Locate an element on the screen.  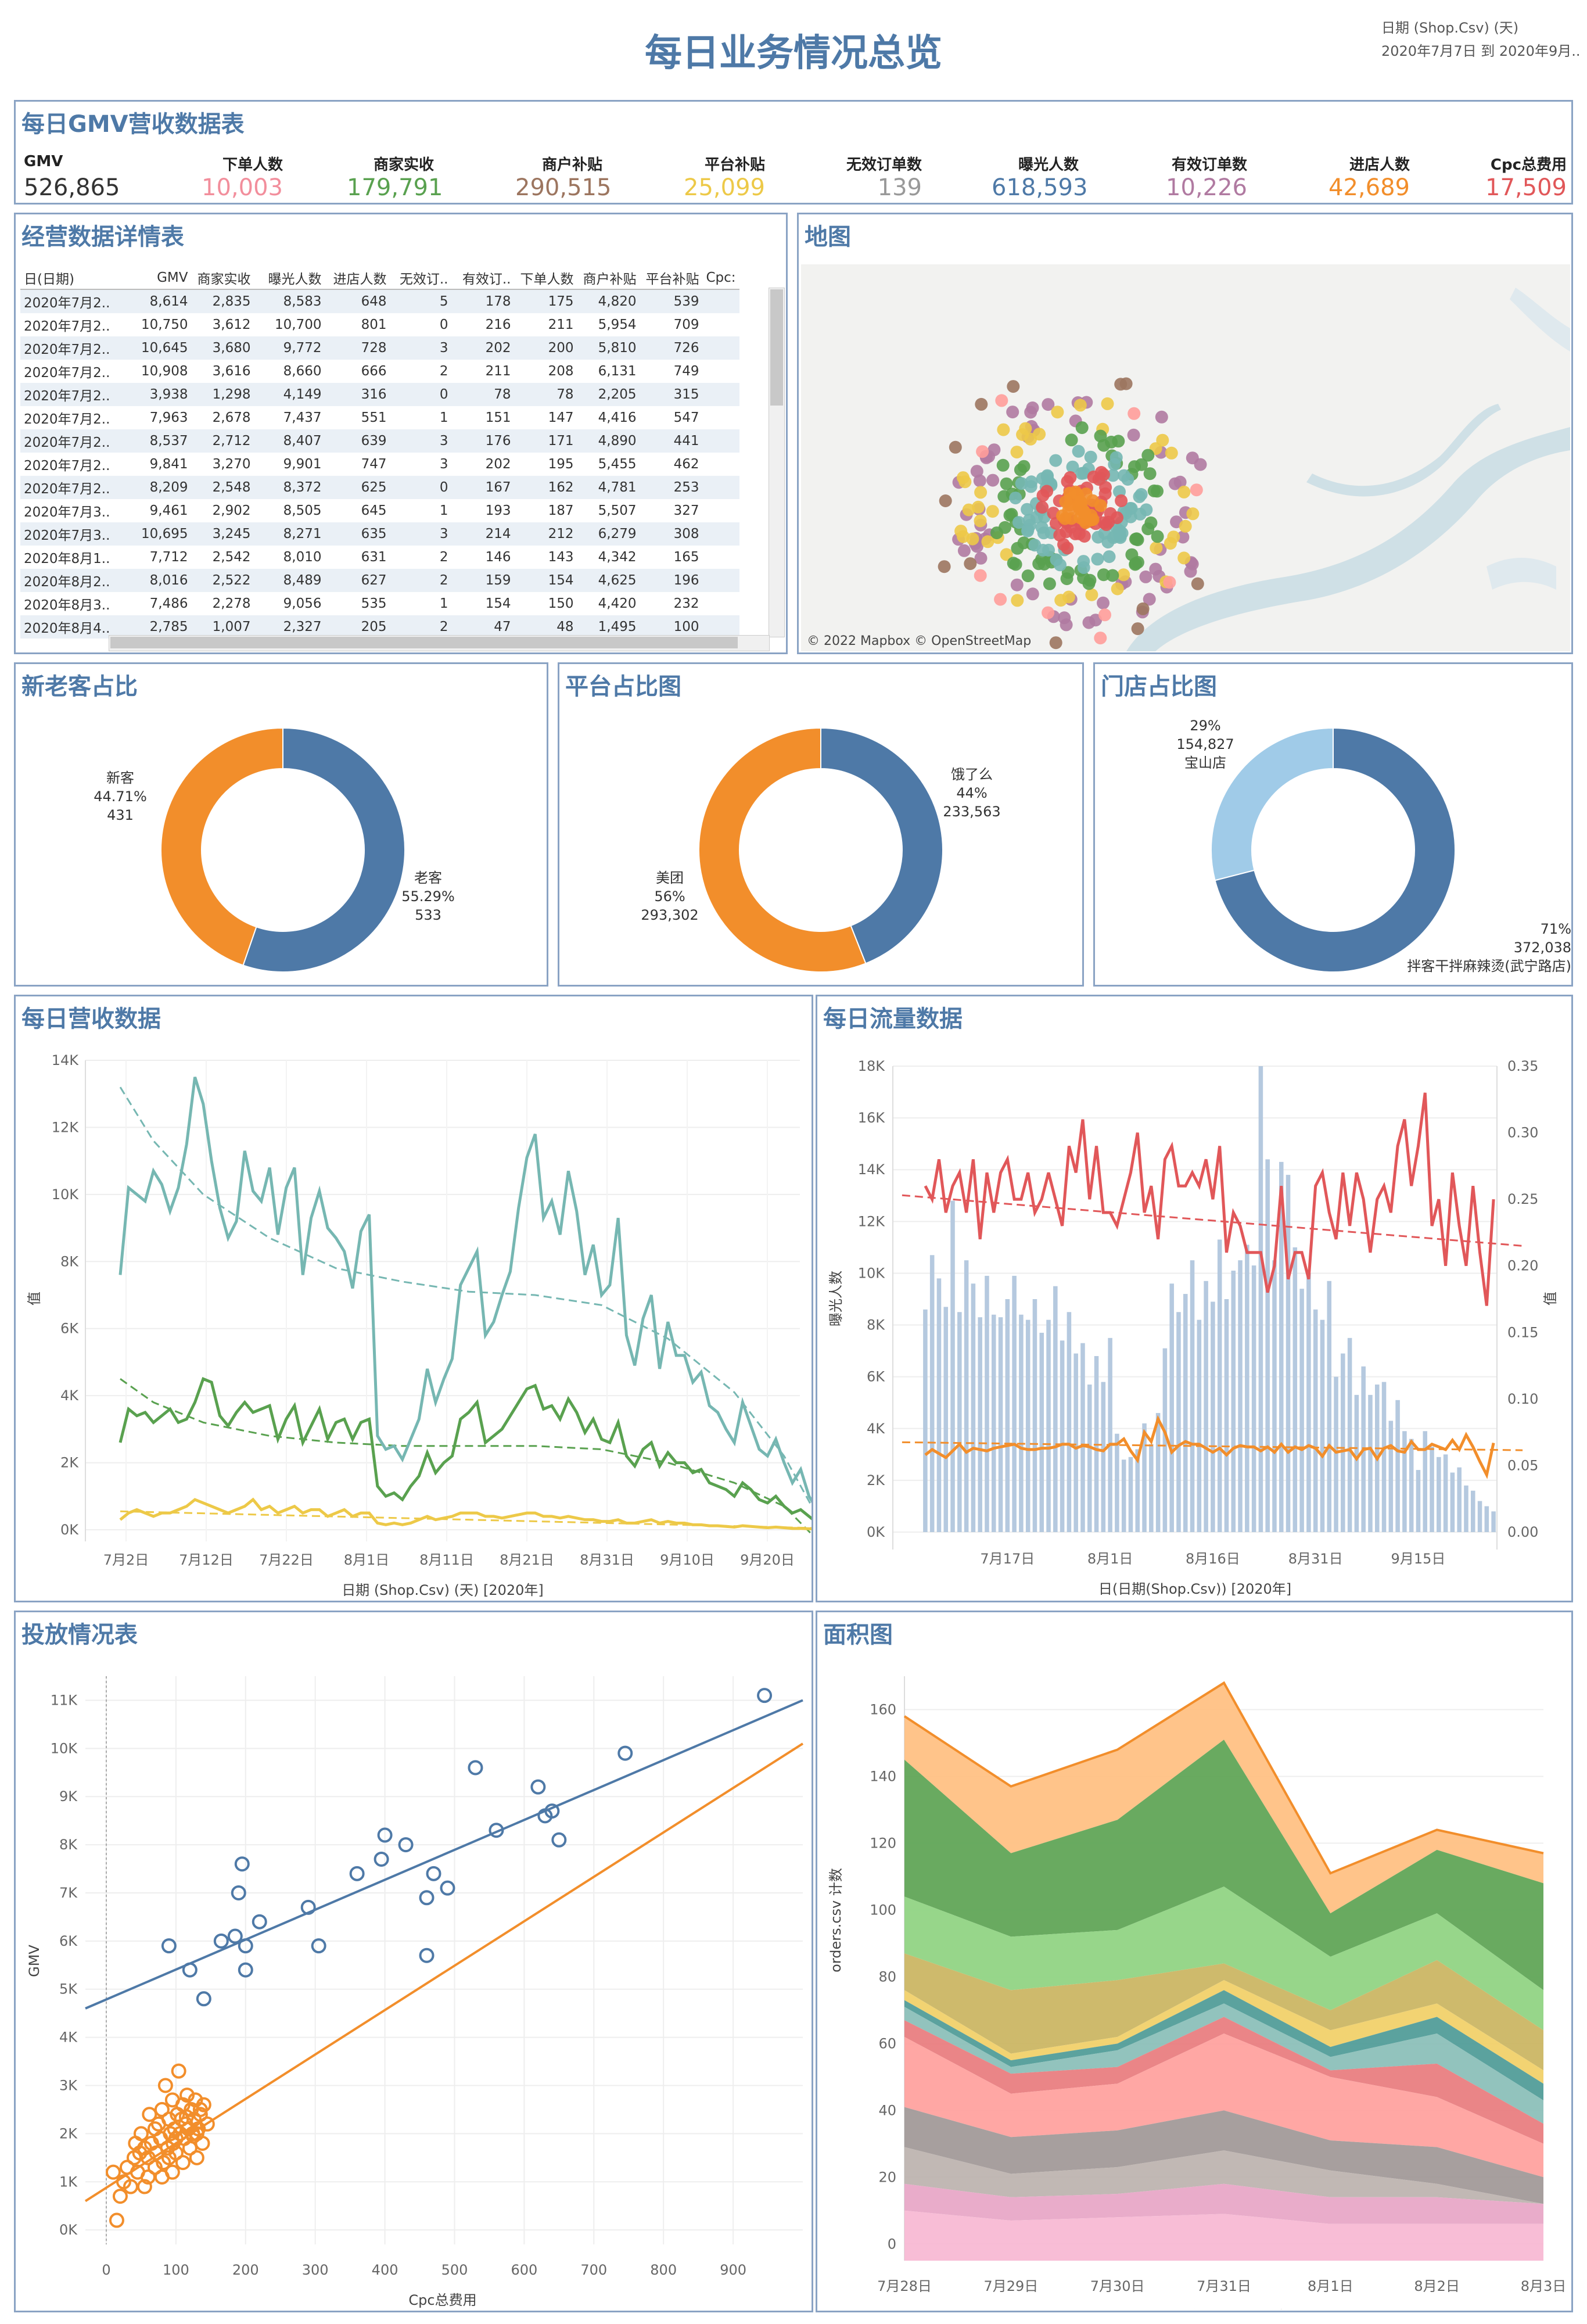
donut-slice is located at coordinates (221, 846).